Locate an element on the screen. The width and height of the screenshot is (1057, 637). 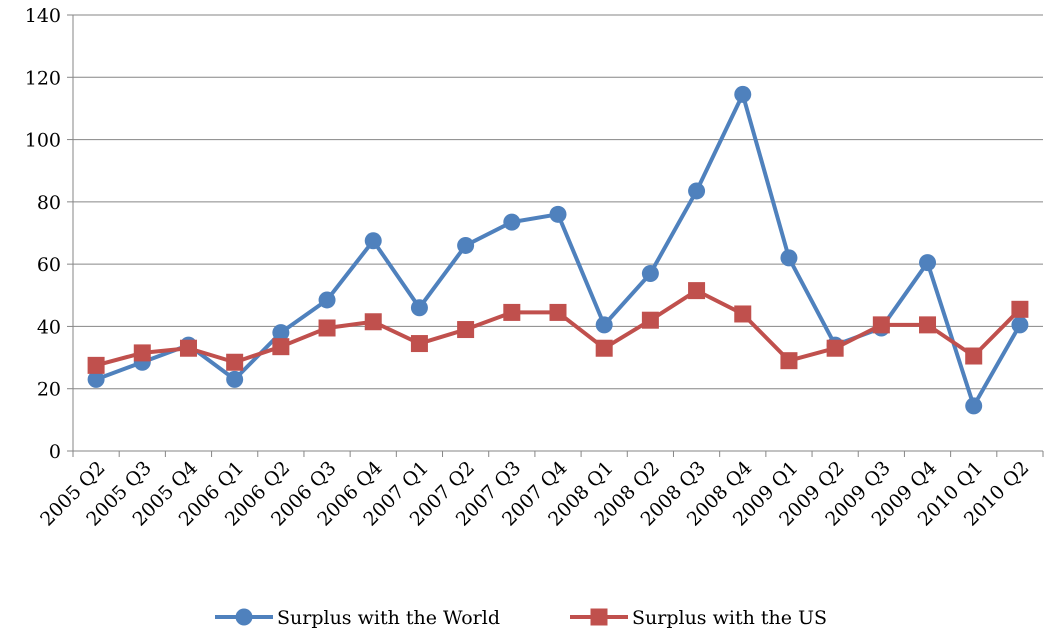
legend-item: Surplus with the US is located at coordinates (698, 618).